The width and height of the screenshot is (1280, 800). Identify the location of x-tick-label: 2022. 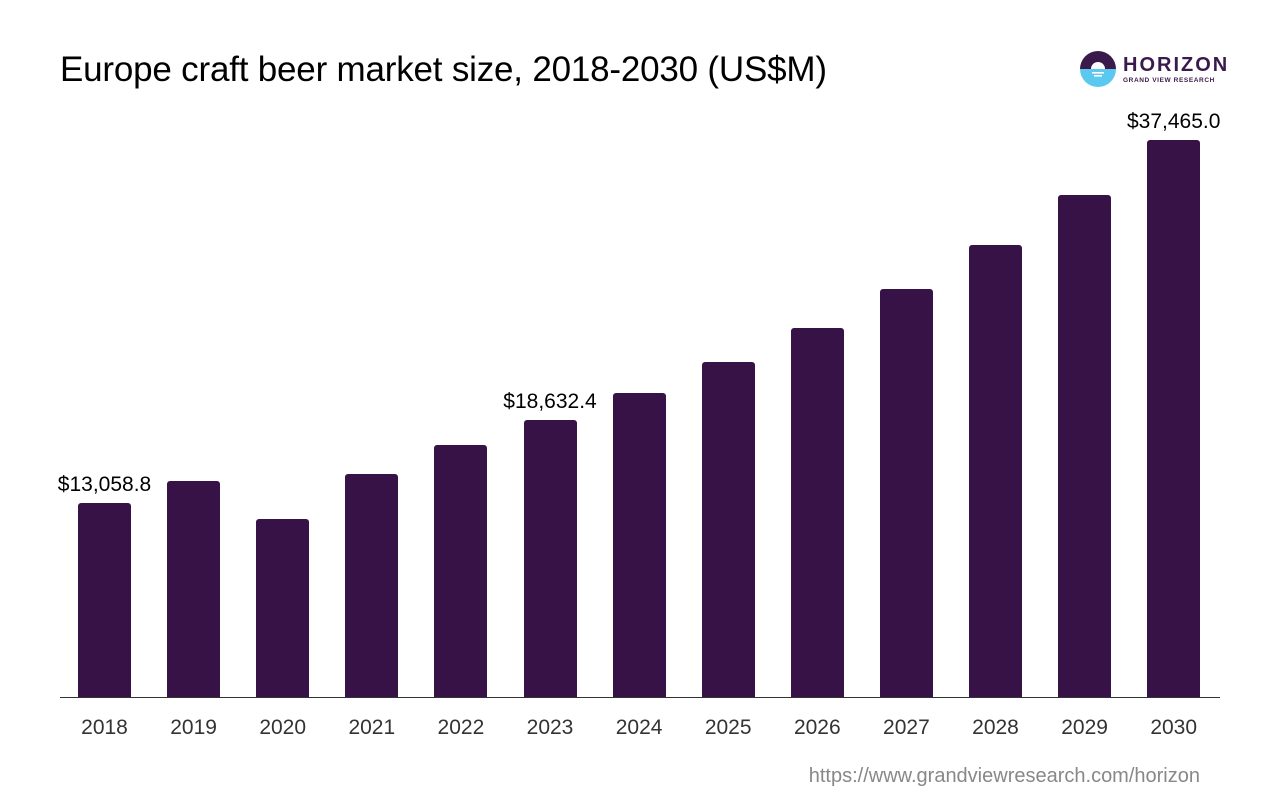
(461, 727).